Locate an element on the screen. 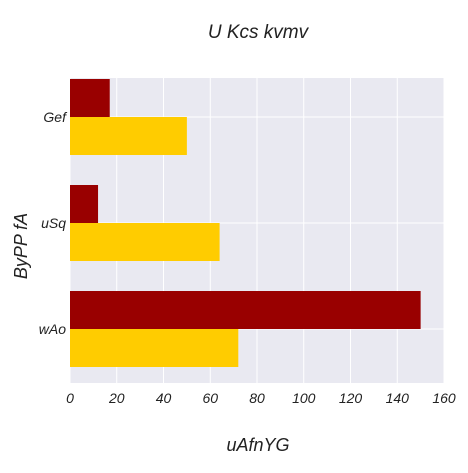 The width and height of the screenshot is (468, 473). bar-series-1-wAo is located at coordinates (245, 310).